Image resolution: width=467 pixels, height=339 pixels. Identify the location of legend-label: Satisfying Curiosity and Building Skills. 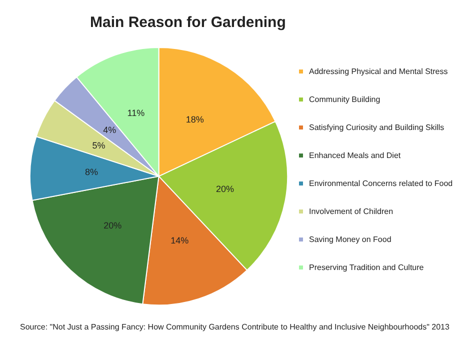
(376, 127).